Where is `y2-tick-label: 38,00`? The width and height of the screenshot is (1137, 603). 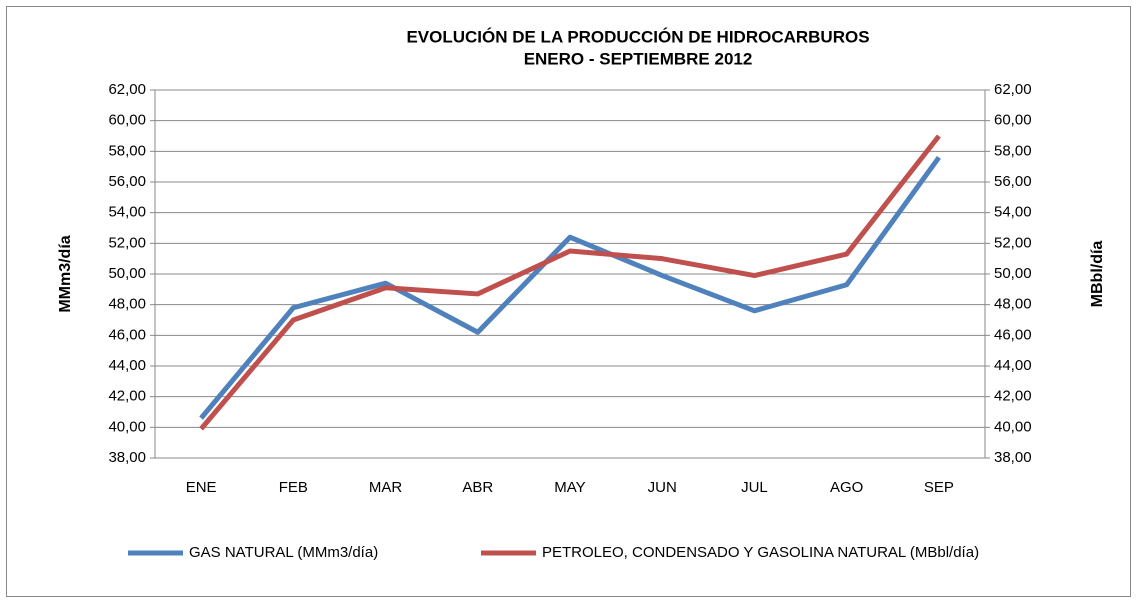 y2-tick-label: 38,00 is located at coordinates (1013, 457).